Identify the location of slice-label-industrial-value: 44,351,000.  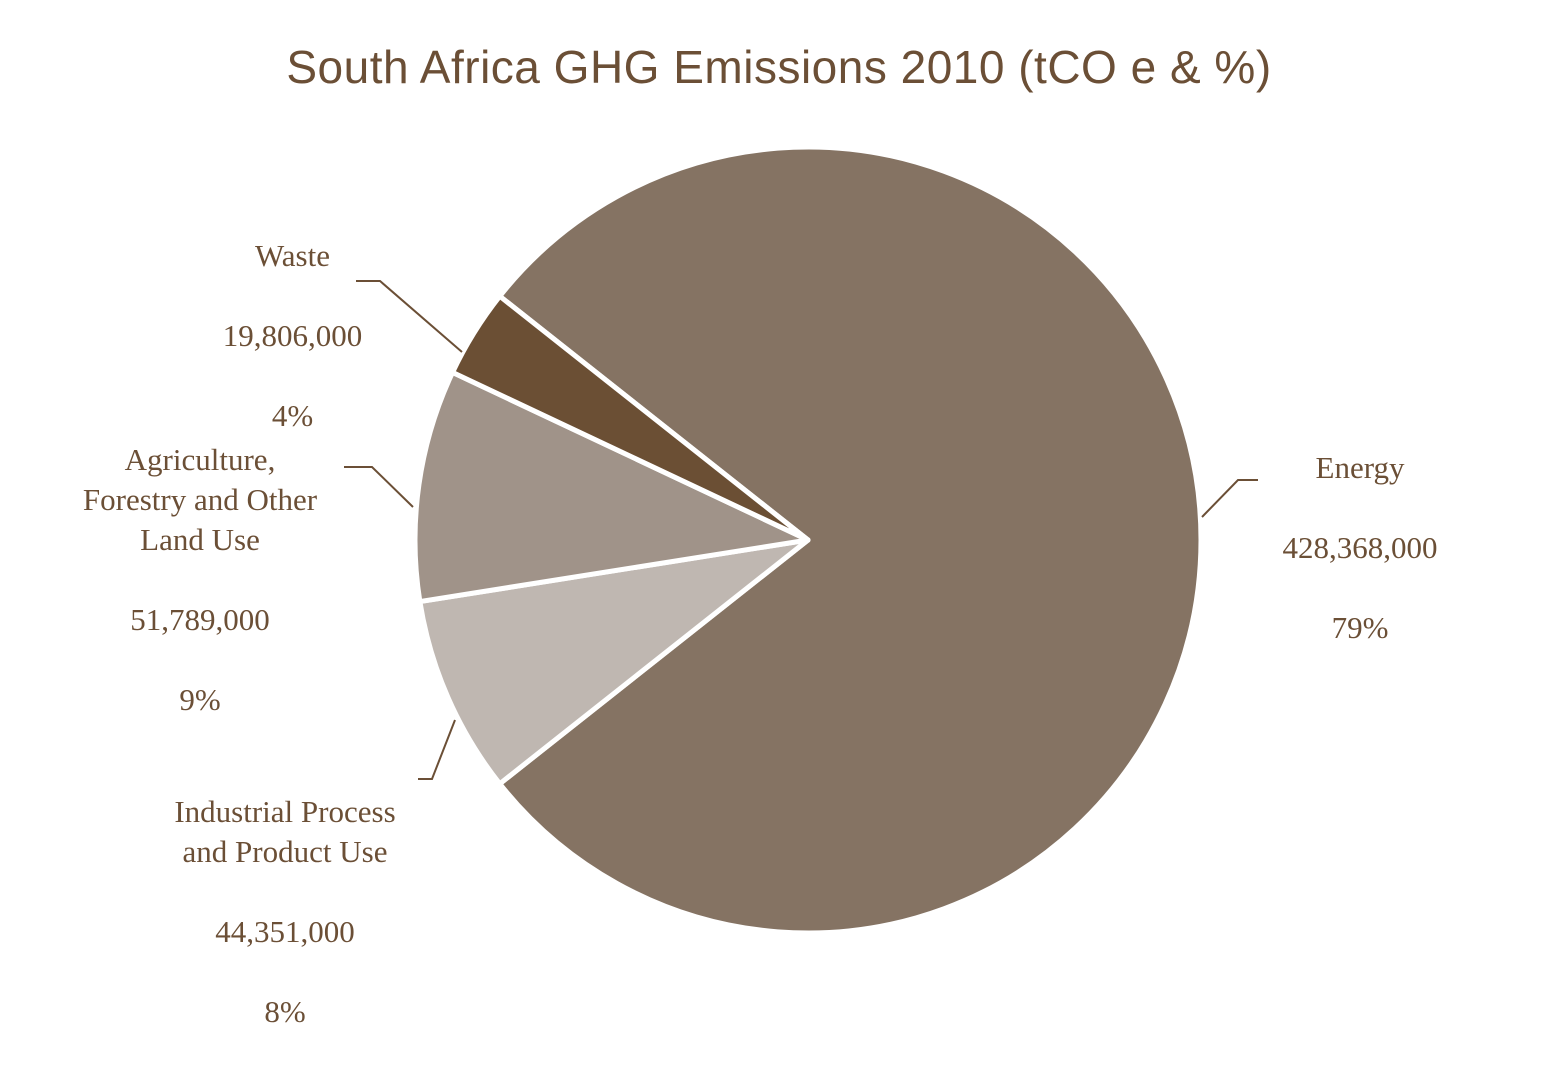
(285, 931).